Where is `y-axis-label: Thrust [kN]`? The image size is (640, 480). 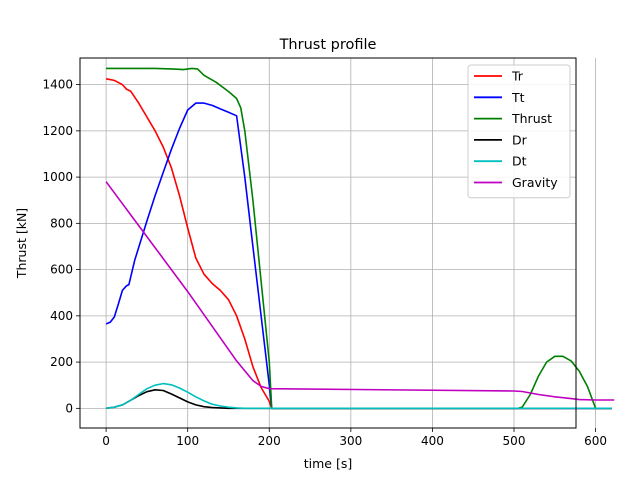
y-axis-label: Thrust [kN] is located at coordinates (21, 243).